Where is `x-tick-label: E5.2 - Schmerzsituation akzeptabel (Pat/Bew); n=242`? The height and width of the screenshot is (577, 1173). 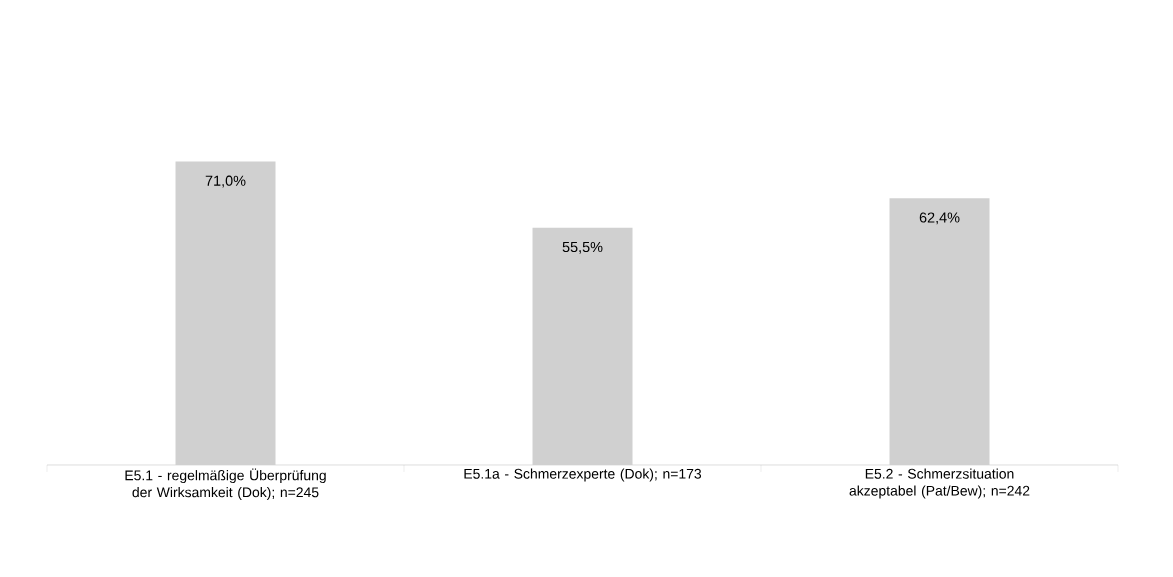 x-tick-label: E5.2 - Schmerzsituation akzeptabel (Pat/Bew); n=242 is located at coordinates (939, 483).